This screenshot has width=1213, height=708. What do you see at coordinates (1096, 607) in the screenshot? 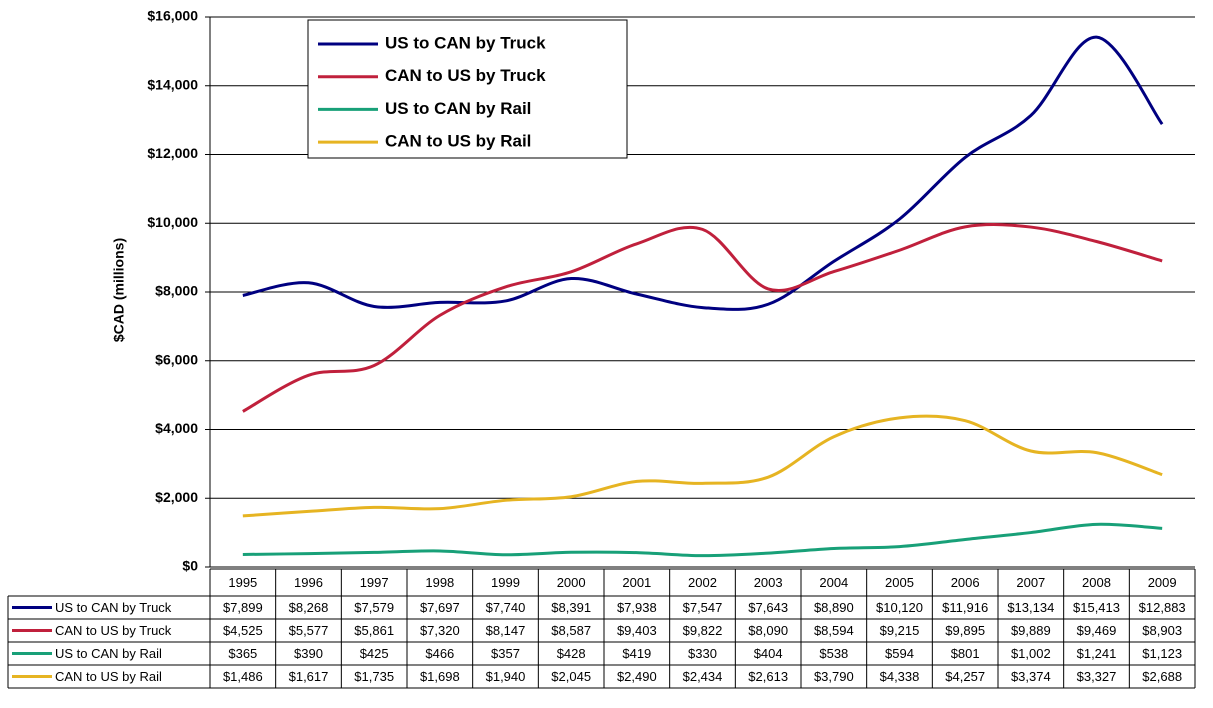
I see `table-cell: $15,413` at bounding box center [1096, 607].